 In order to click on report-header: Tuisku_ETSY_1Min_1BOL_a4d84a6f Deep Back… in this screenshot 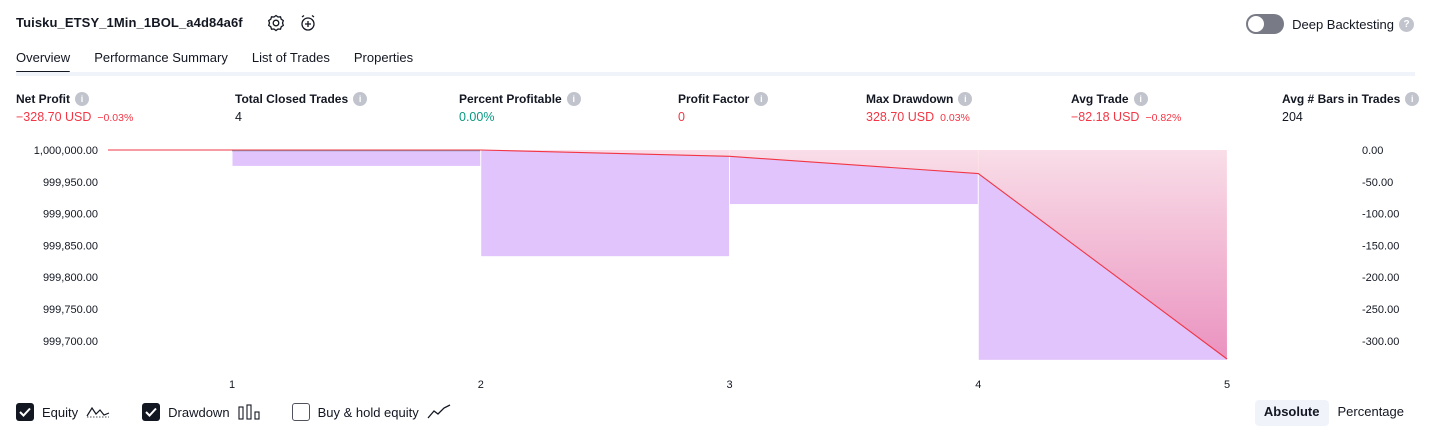, I will do `click(715, 23)`.